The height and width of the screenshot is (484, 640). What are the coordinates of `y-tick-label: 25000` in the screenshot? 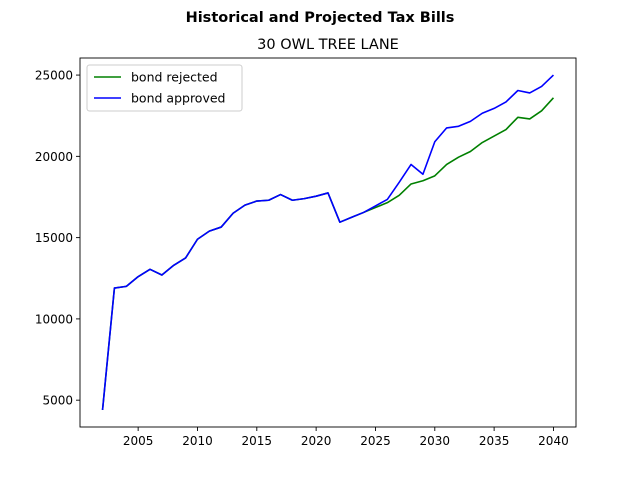 It's located at (54, 76).